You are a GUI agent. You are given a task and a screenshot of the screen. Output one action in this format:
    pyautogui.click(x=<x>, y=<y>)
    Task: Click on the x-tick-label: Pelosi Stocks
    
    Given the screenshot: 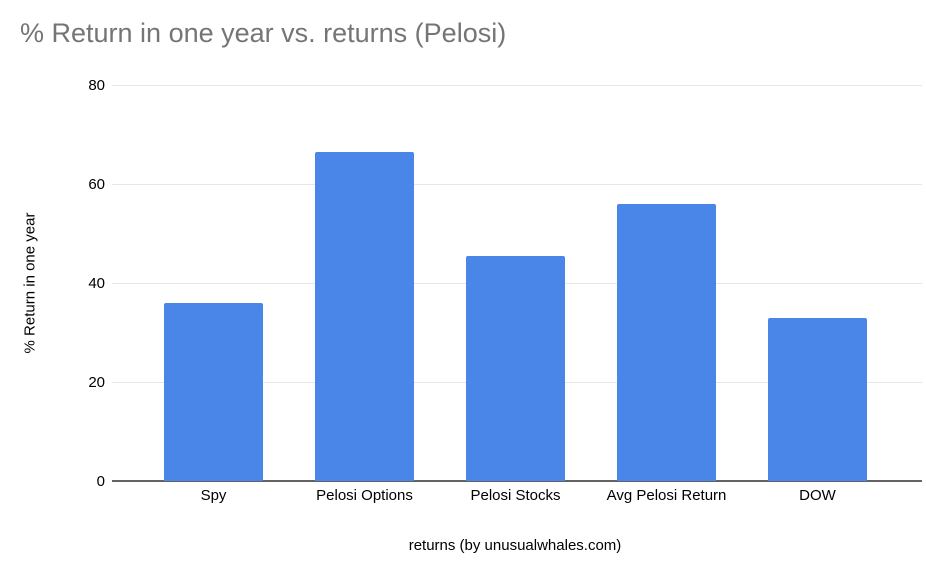 What is the action you would take?
    pyautogui.click(x=515, y=495)
    